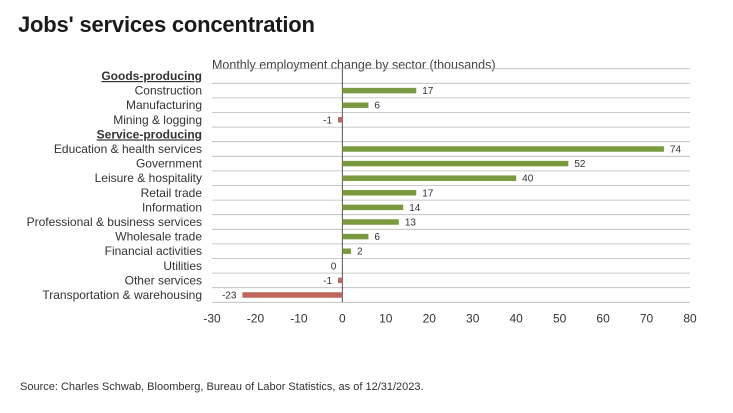 The image size is (733, 413). What do you see at coordinates (148, 178) in the screenshot?
I see `category-label: Leisure & hospitality` at bounding box center [148, 178].